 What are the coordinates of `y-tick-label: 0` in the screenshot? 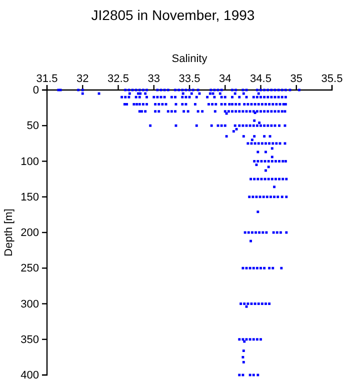 It's located at (35, 90).